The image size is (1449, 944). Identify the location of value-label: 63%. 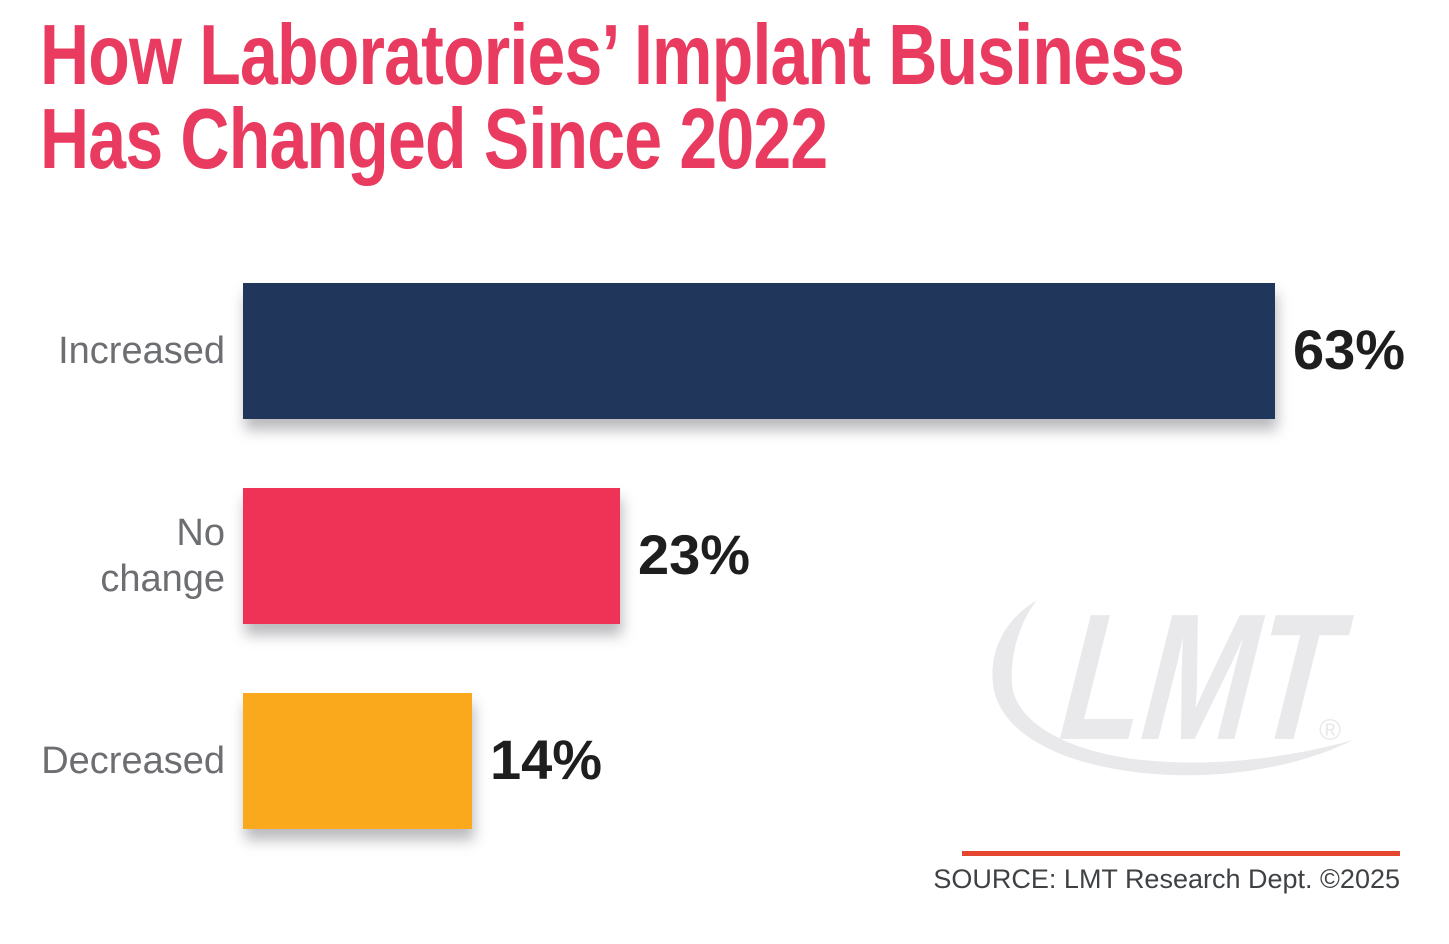
(1349, 350).